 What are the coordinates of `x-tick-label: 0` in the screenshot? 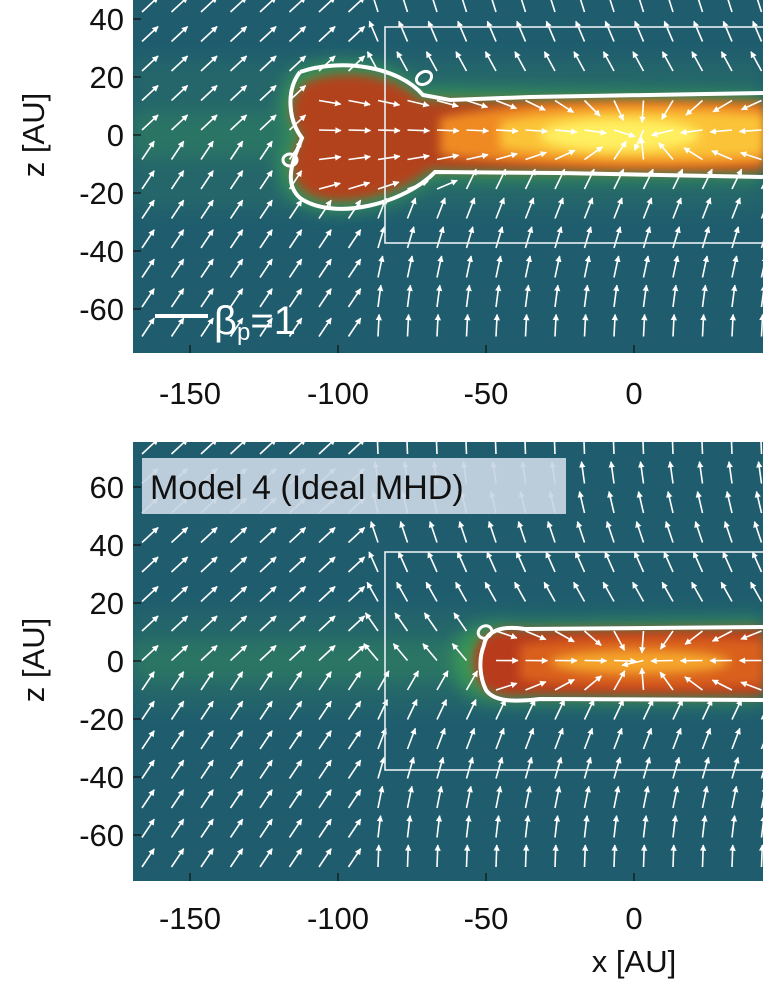 It's located at (633, 393).